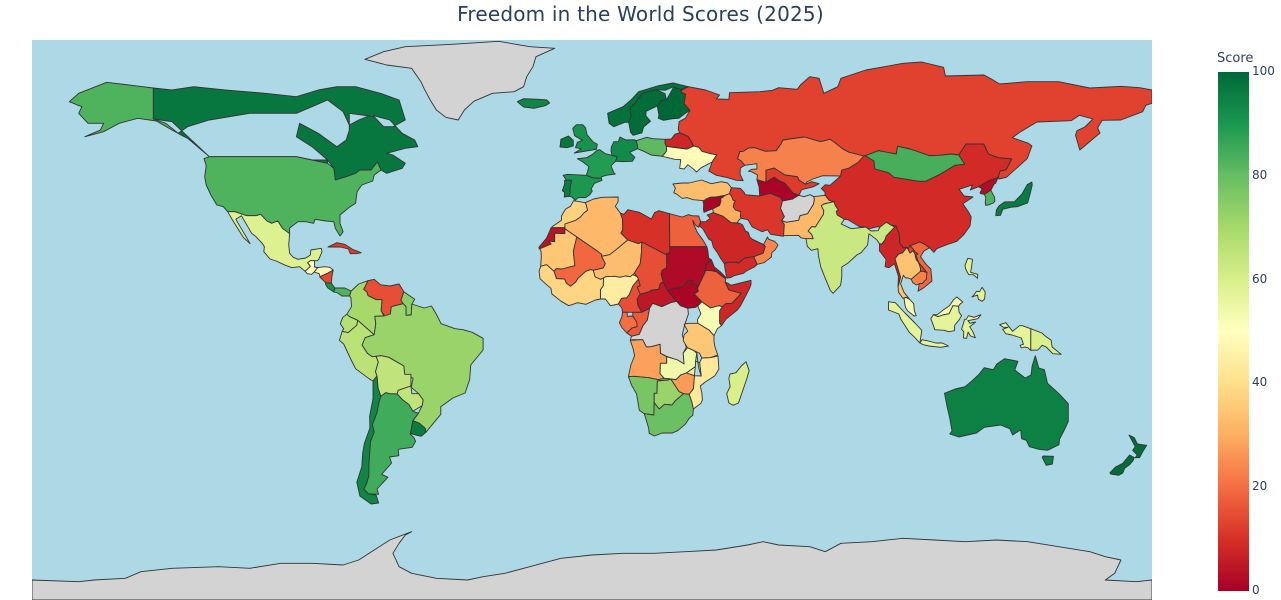 The width and height of the screenshot is (1281, 600). What do you see at coordinates (919, 278) in the screenshot?
I see `country-cambodia` at bounding box center [919, 278].